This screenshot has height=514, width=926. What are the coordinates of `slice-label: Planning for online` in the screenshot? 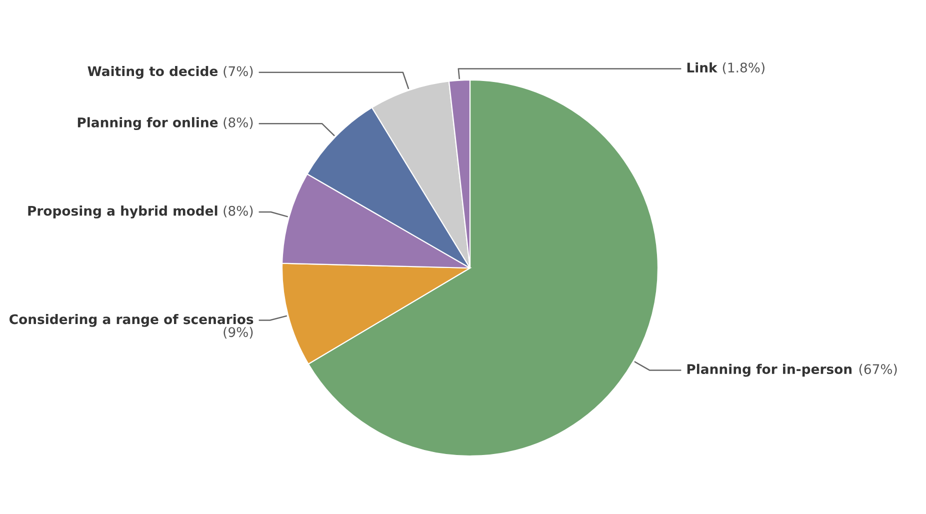 It's located at (148, 123).